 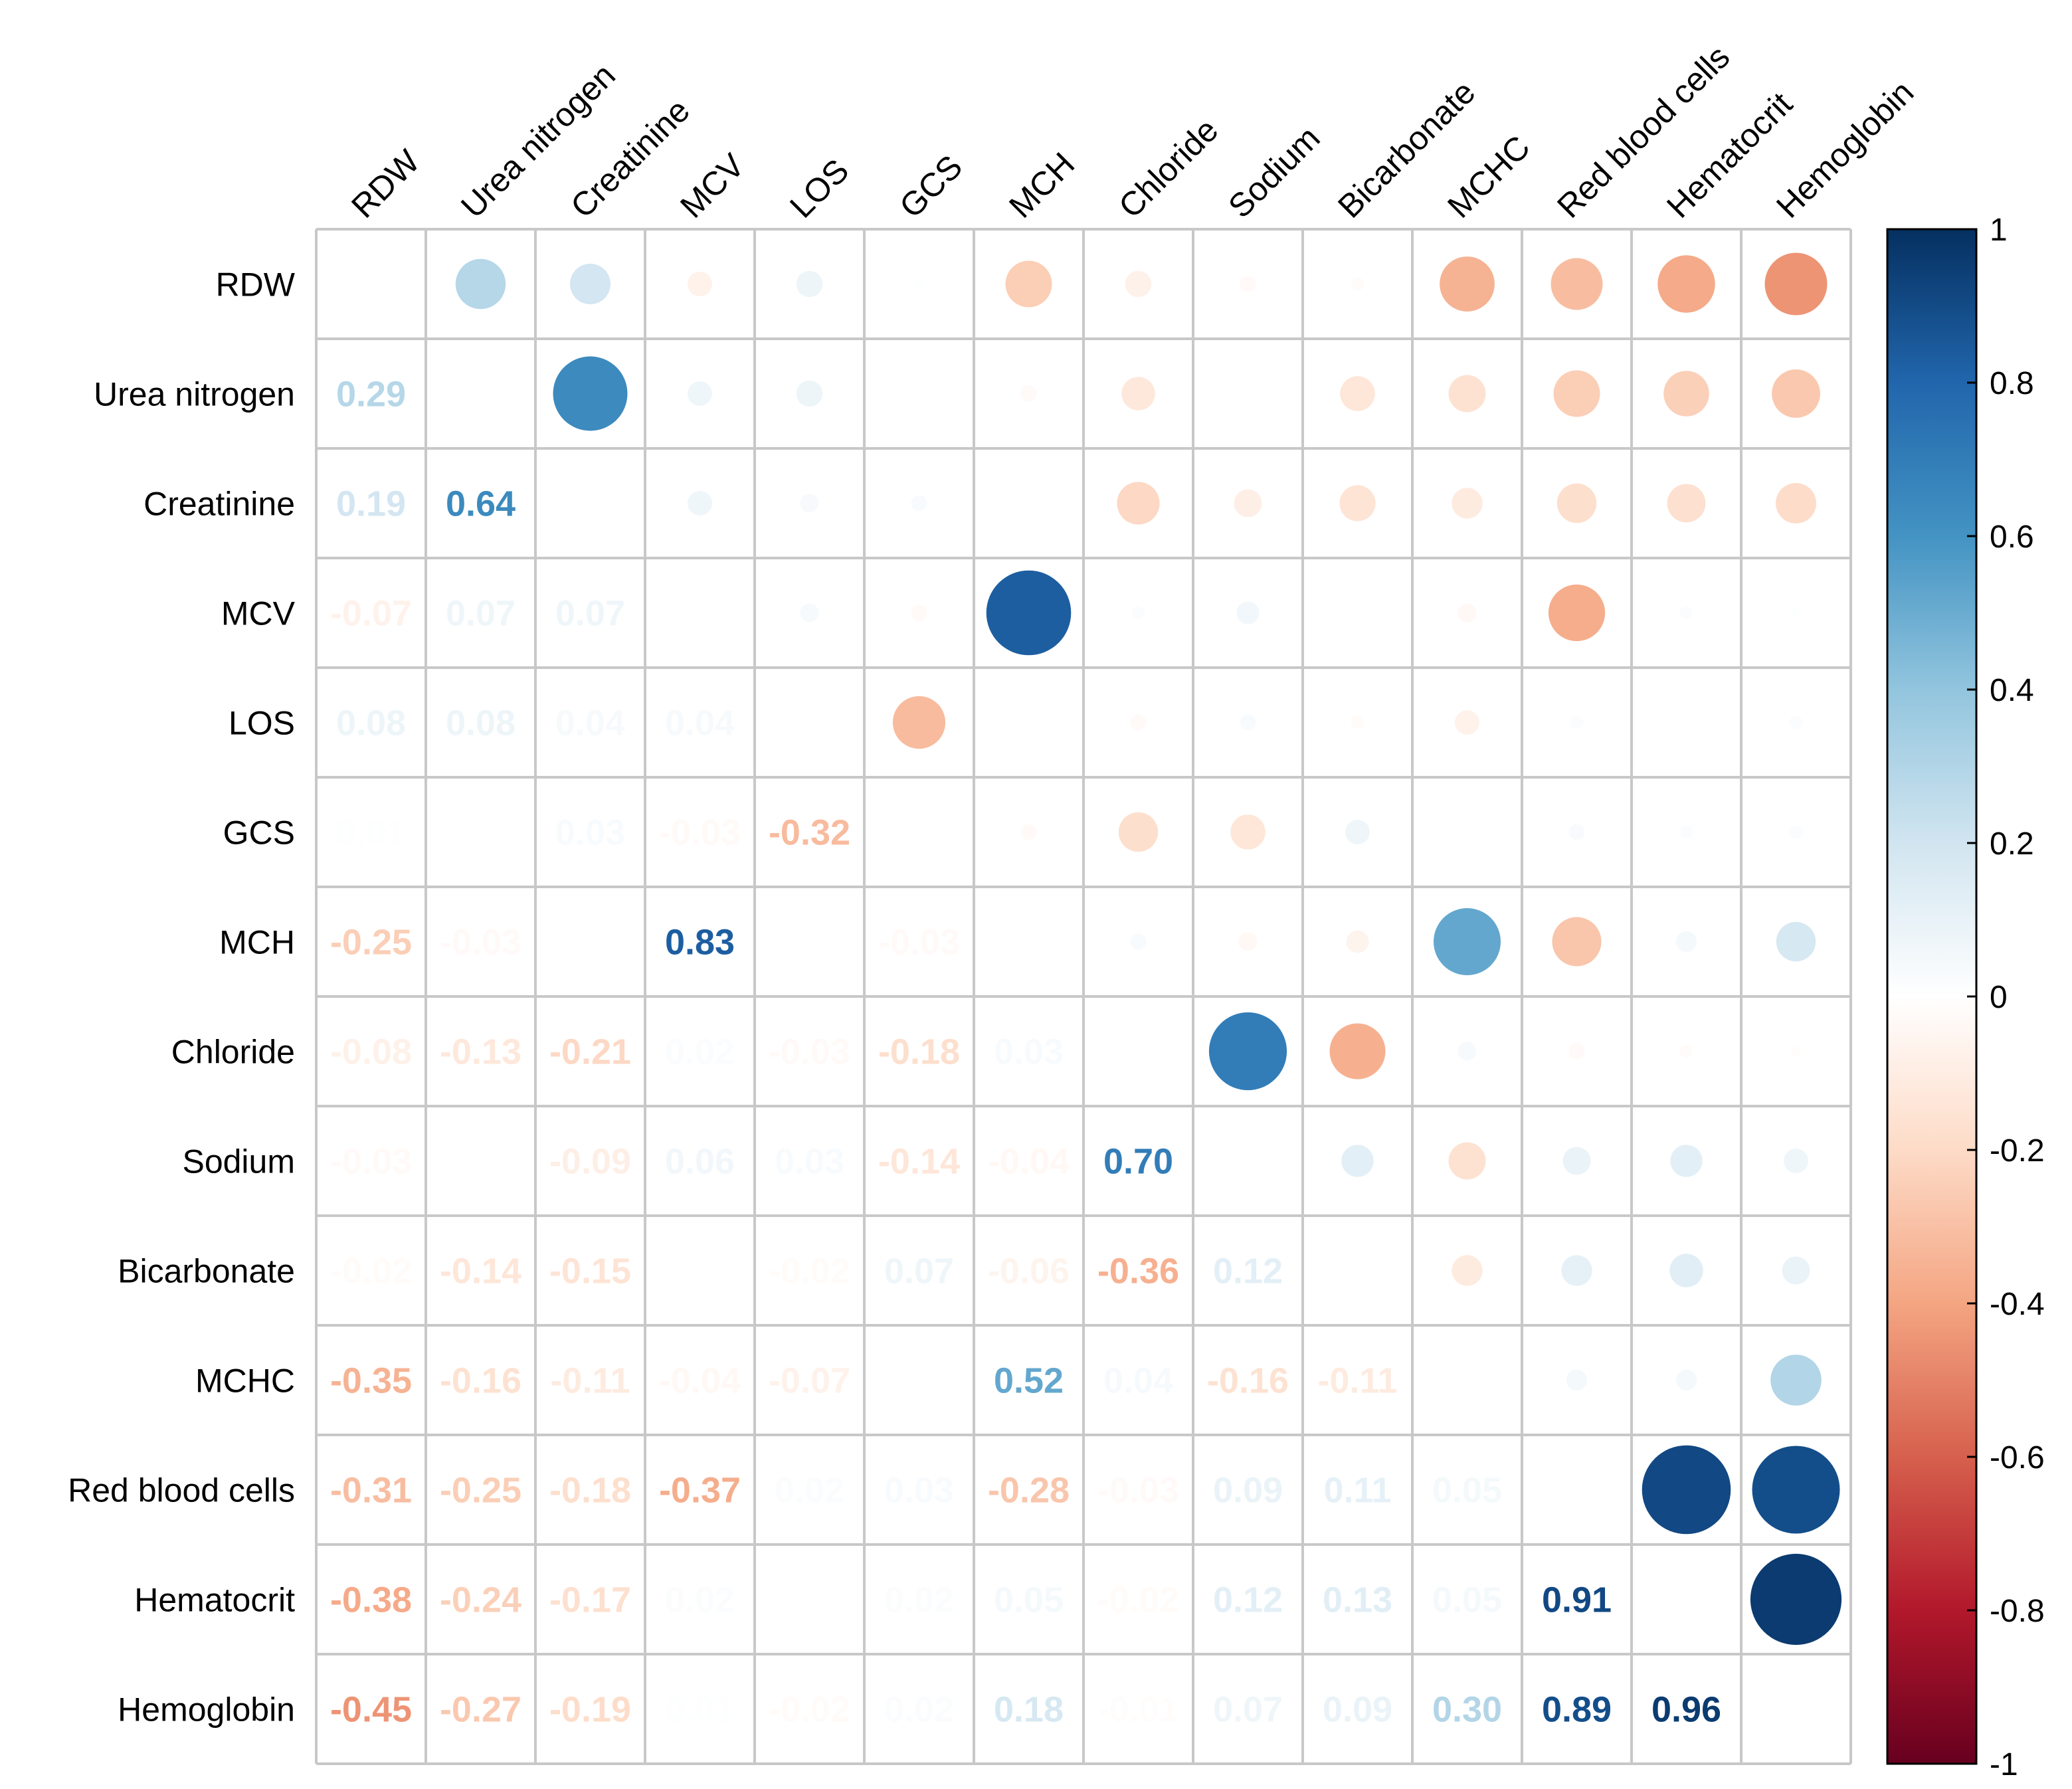 What do you see at coordinates (809, 1600) in the screenshot?
I see `cell-value: 0.00` at bounding box center [809, 1600].